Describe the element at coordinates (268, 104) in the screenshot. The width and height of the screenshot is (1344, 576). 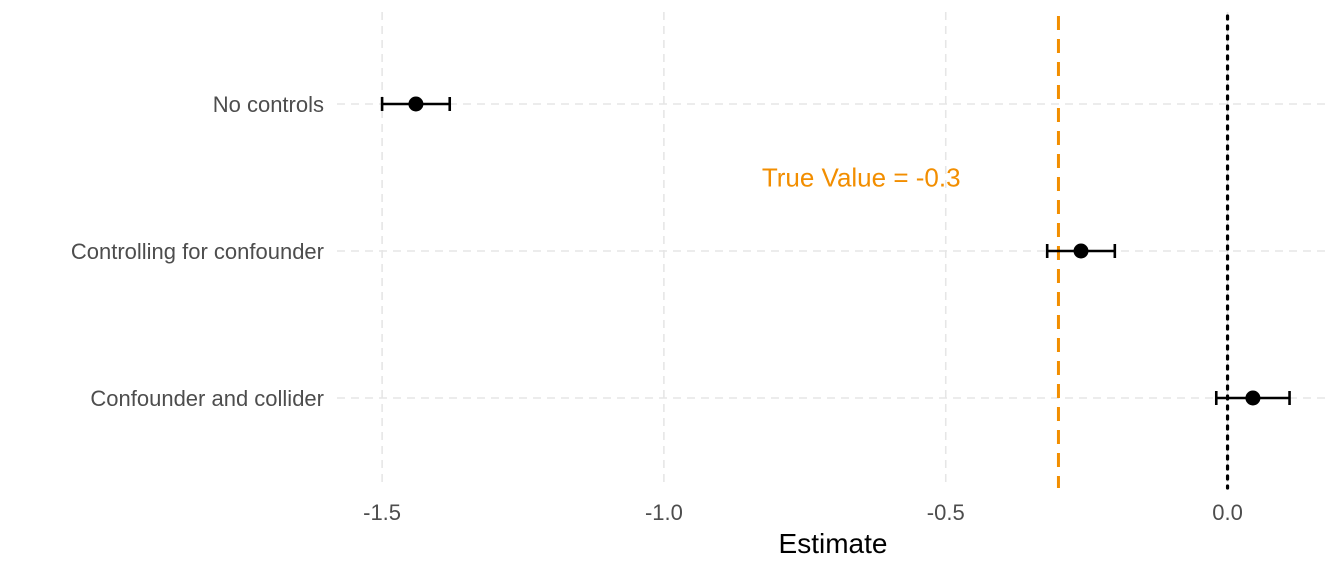
I see `y-tick-label: No controls` at that location.